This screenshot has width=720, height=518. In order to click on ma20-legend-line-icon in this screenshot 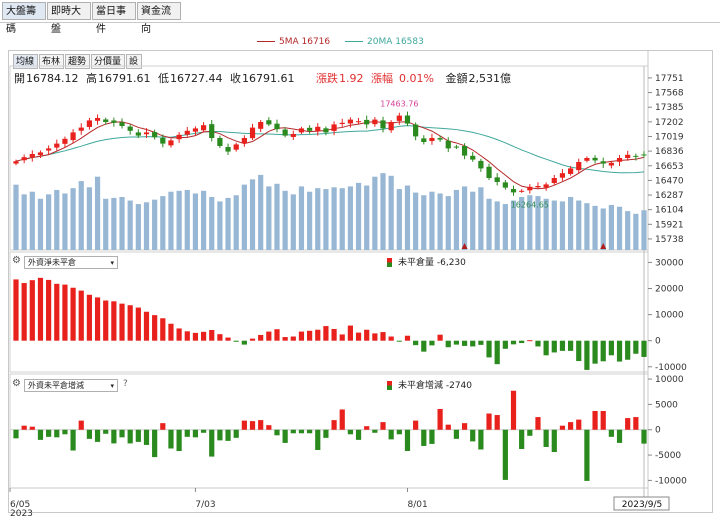, I will do `click(354, 41)`.